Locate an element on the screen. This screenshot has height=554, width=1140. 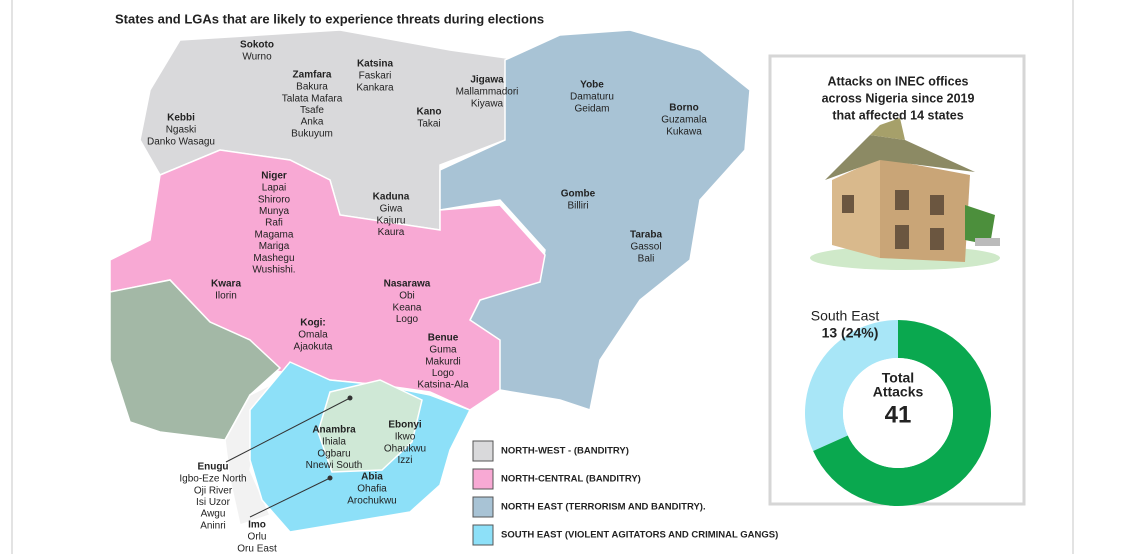
state-name: Ebonyi is located at coordinates (405, 425).